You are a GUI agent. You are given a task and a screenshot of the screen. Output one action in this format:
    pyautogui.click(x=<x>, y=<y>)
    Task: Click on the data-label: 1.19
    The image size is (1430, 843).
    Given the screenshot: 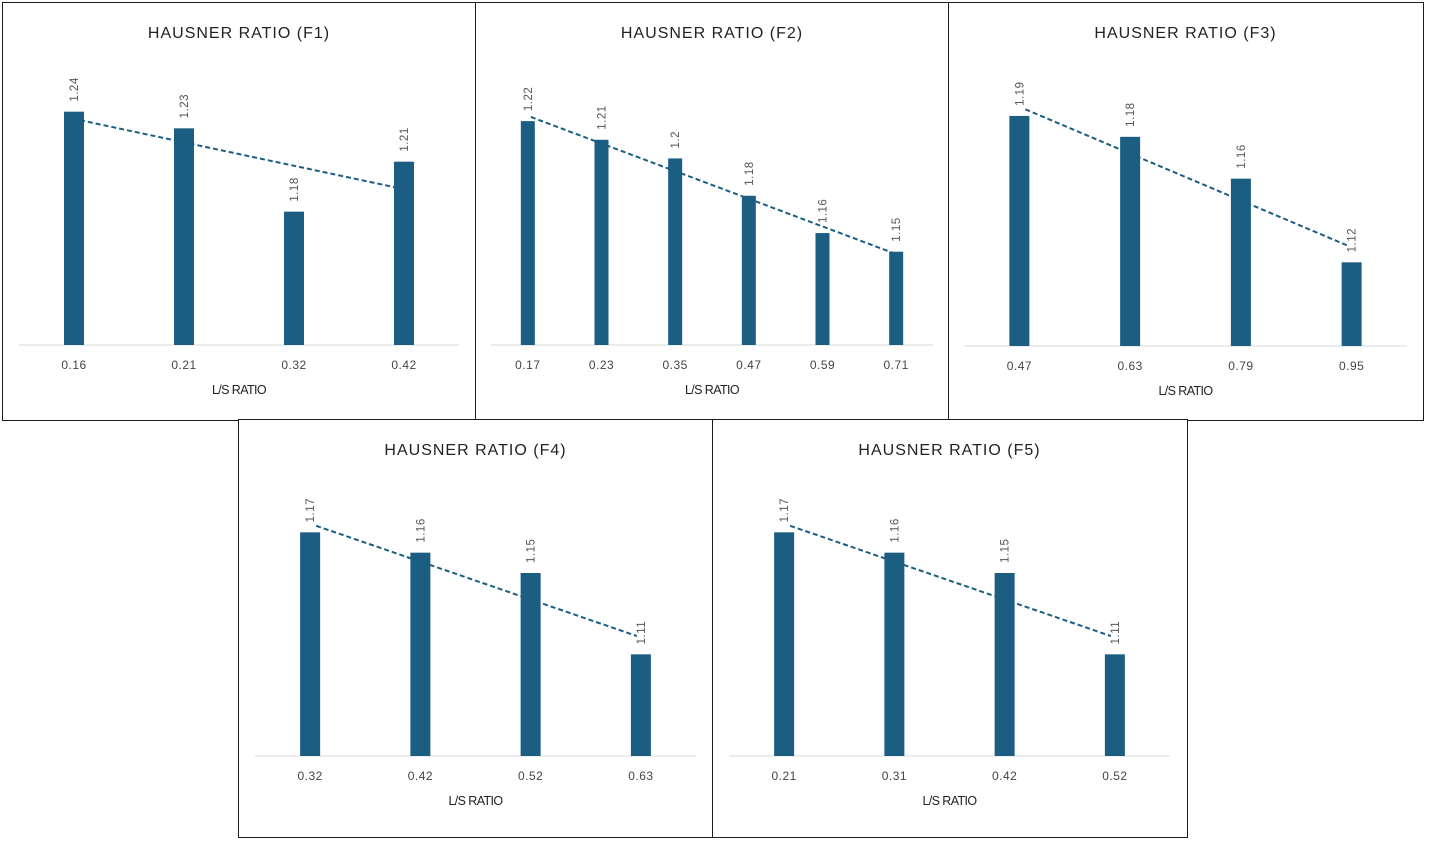 What is the action you would take?
    pyautogui.click(x=1020, y=94)
    